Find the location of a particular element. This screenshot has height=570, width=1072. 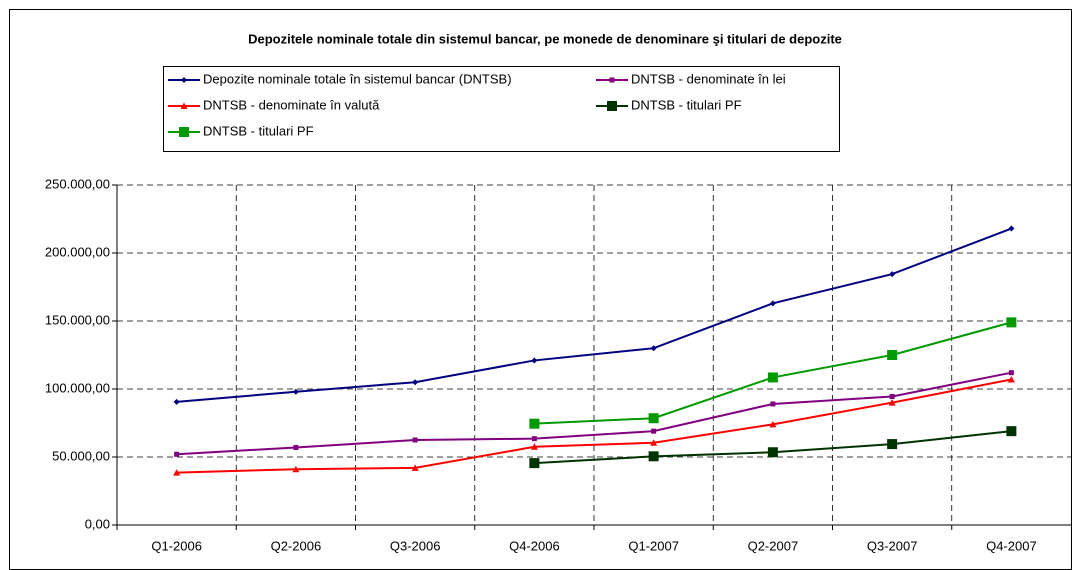

legend-label: DNTSB - denominate în valută is located at coordinates (291, 104).